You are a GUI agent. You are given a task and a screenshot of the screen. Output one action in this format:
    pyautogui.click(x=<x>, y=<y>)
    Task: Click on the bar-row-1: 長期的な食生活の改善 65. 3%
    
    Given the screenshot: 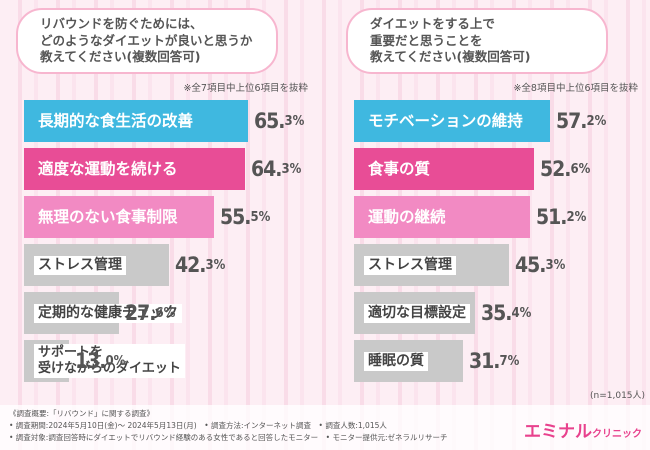 What is the action you would take?
    pyautogui.click(x=163, y=121)
    